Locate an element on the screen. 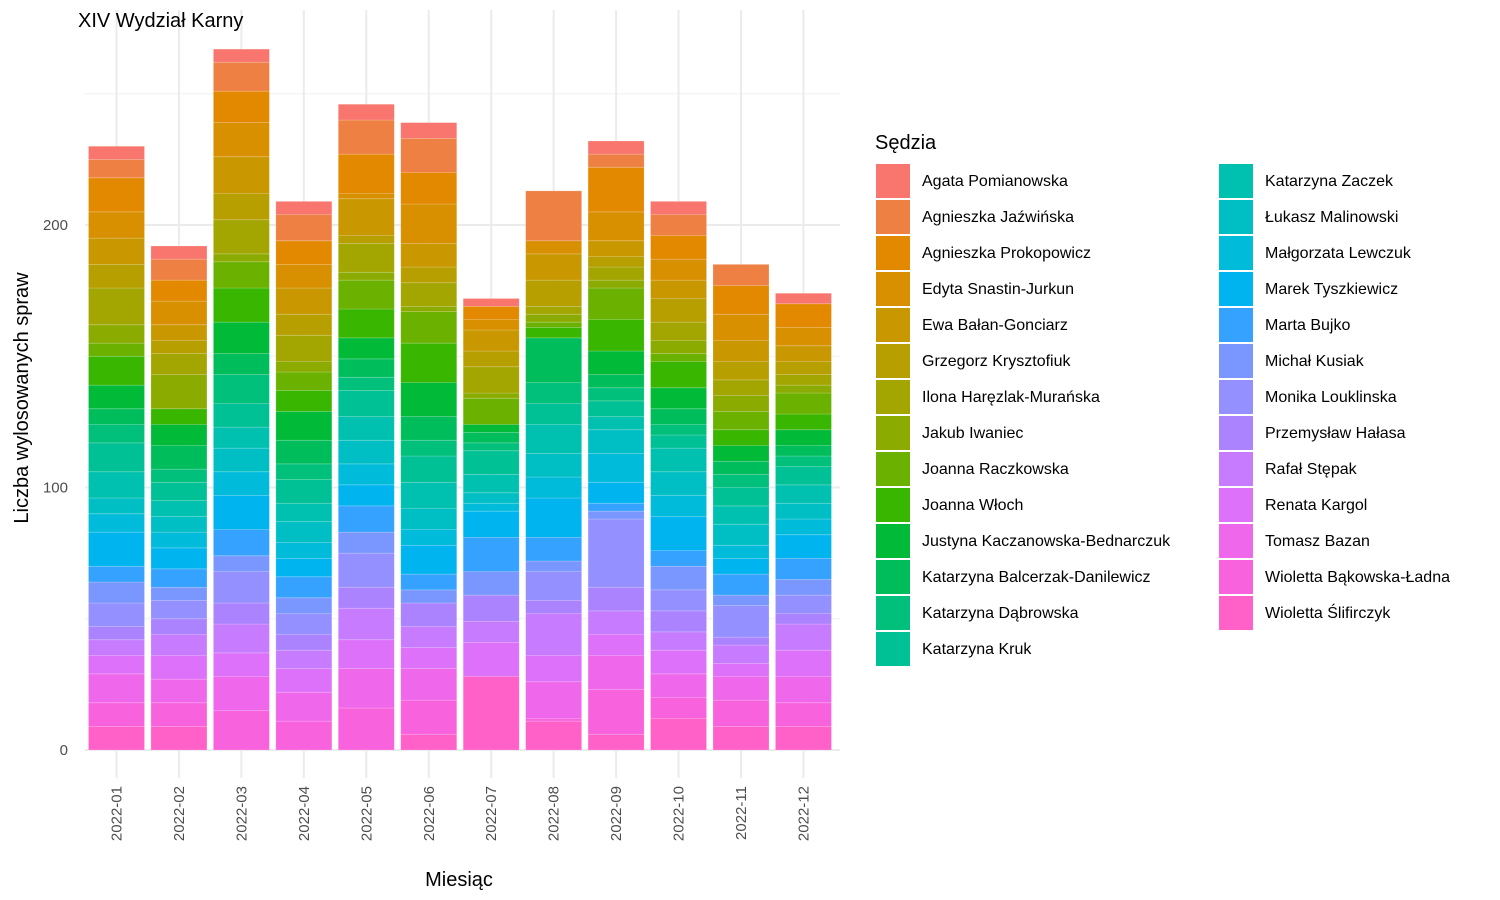 Image resolution: width=1500 pixels, height=900 pixels. legend-label: Agnieszka Jaźwińska is located at coordinates (998, 217).